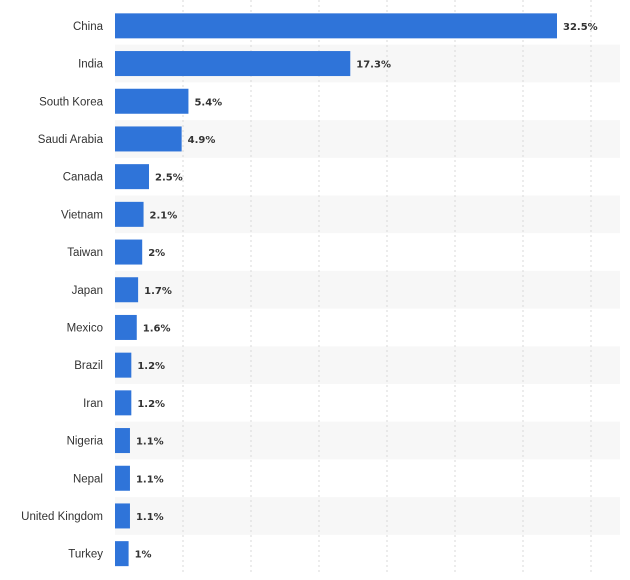 The image size is (630, 580). I want to click on category-label: Brazil, so click(88, 366).